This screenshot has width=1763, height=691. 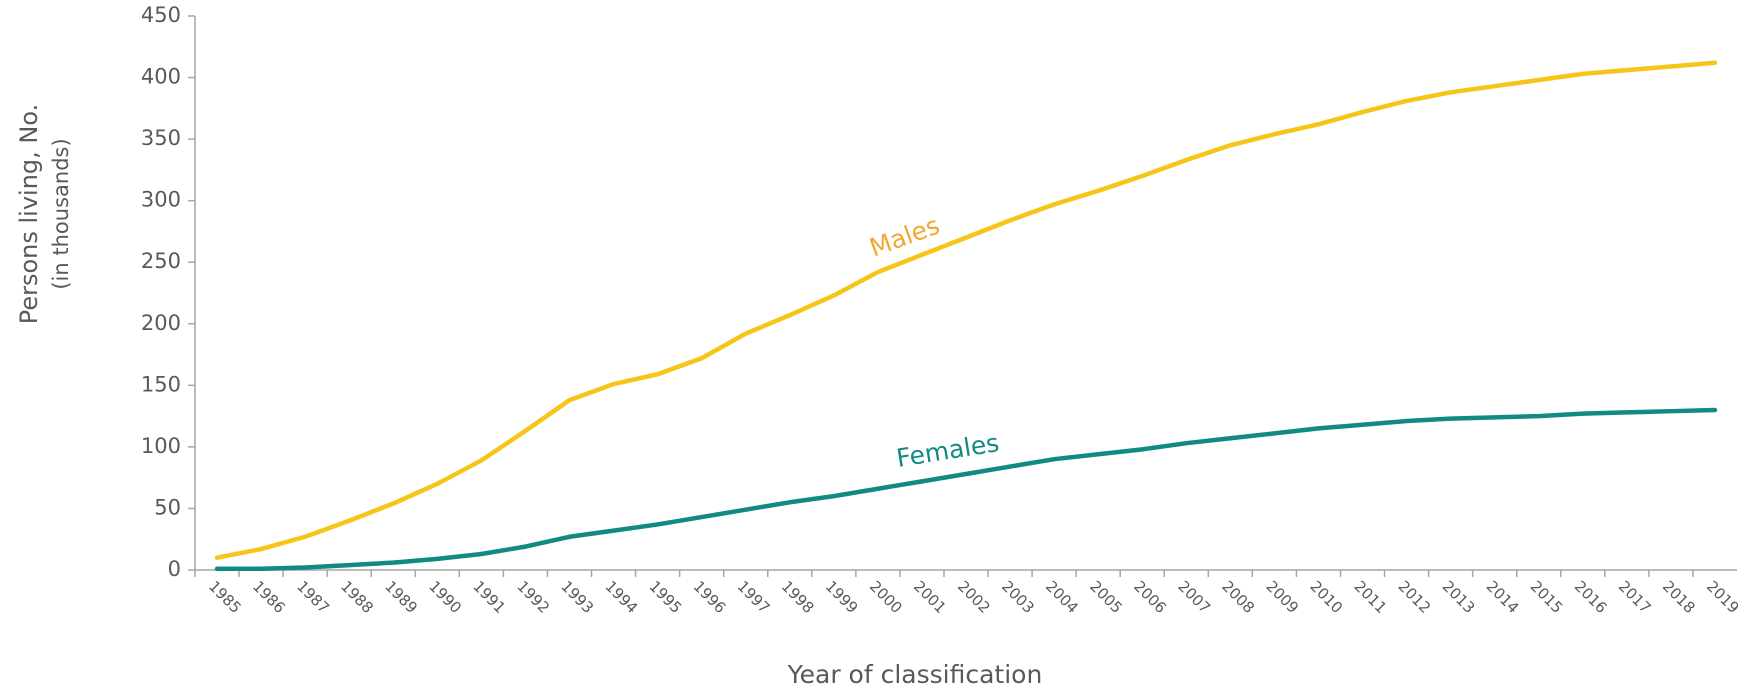 What do you see at coordinates (161, 15) in the screenshot?
I see `y-tick-label: 450` at bounding box center [161, 15].